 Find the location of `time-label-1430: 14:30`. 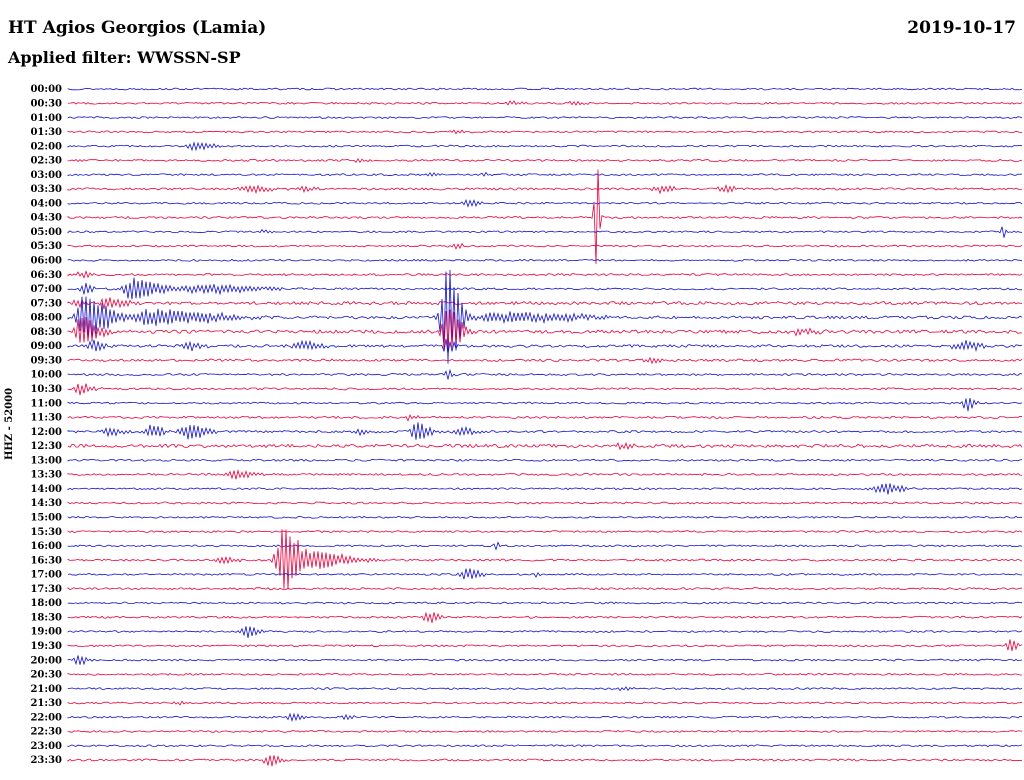

time-label-1430: 14:30 is located at coordinates (46, 503).